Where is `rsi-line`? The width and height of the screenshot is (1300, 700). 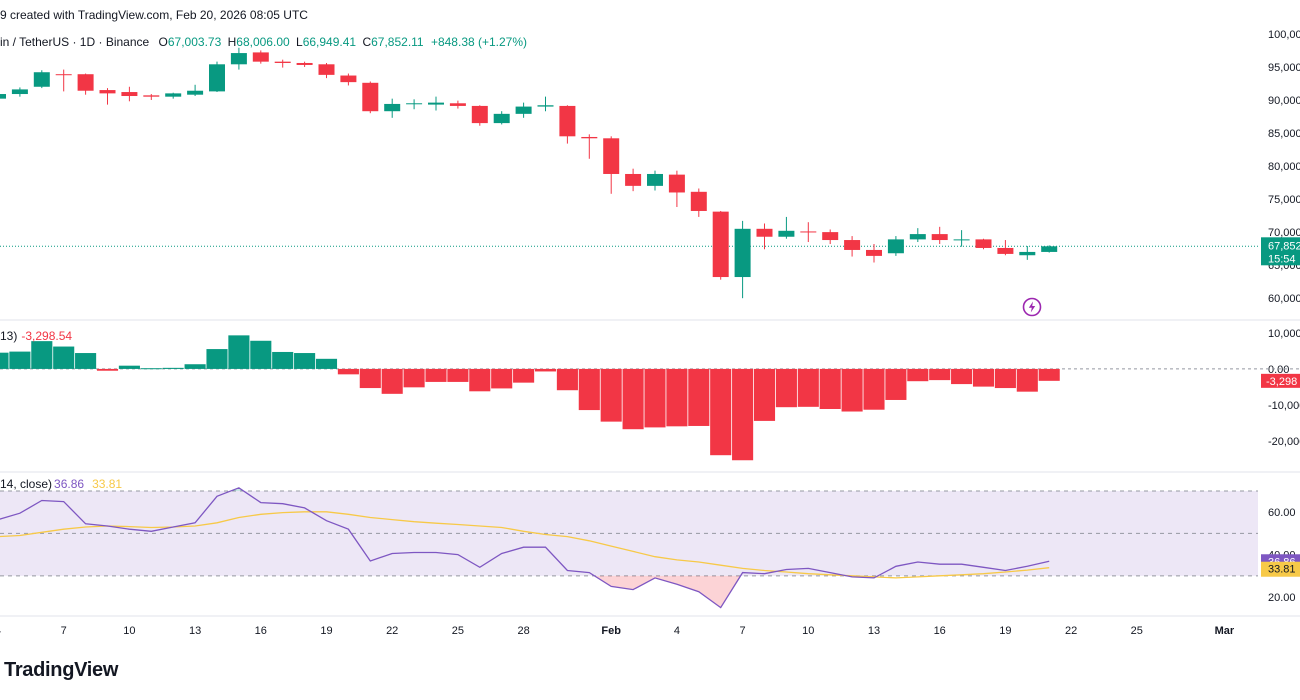
rsi-line is located at coordinates (525, 548).